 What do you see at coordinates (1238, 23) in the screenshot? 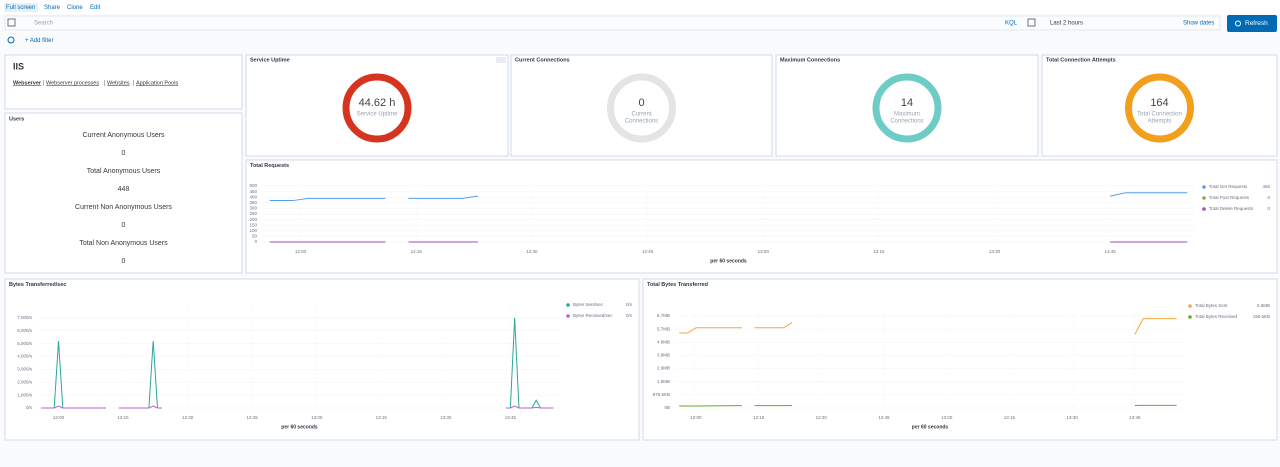
I see `refresh-icon` at bounding box center [1238, 23].